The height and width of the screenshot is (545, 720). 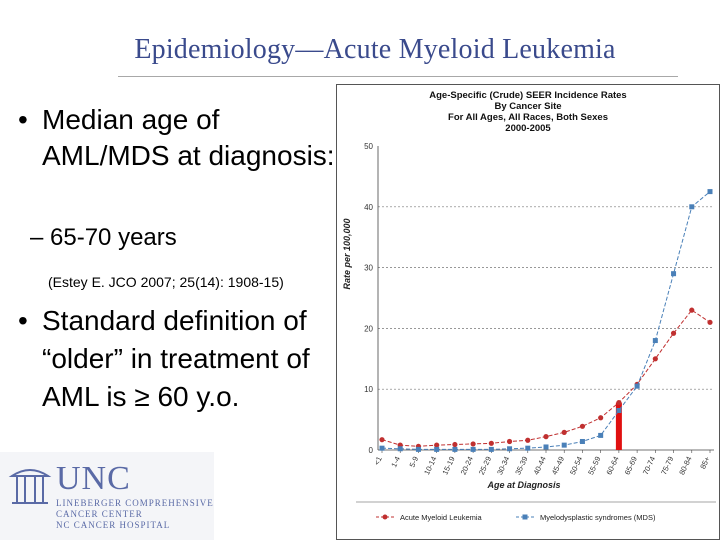 I want to click on x-tick-label: <1, so click(x=378, y=461).